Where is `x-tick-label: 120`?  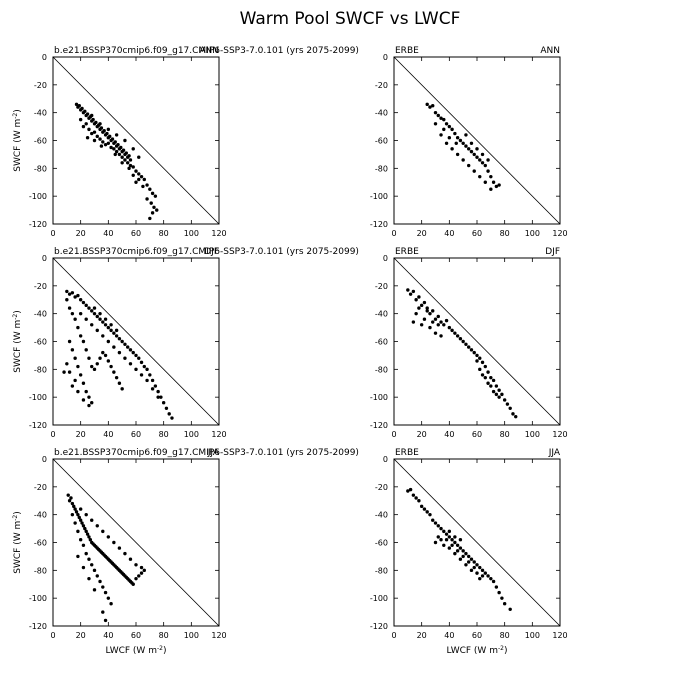
x-tick-label: 120 is located at coordinates (218, 635).